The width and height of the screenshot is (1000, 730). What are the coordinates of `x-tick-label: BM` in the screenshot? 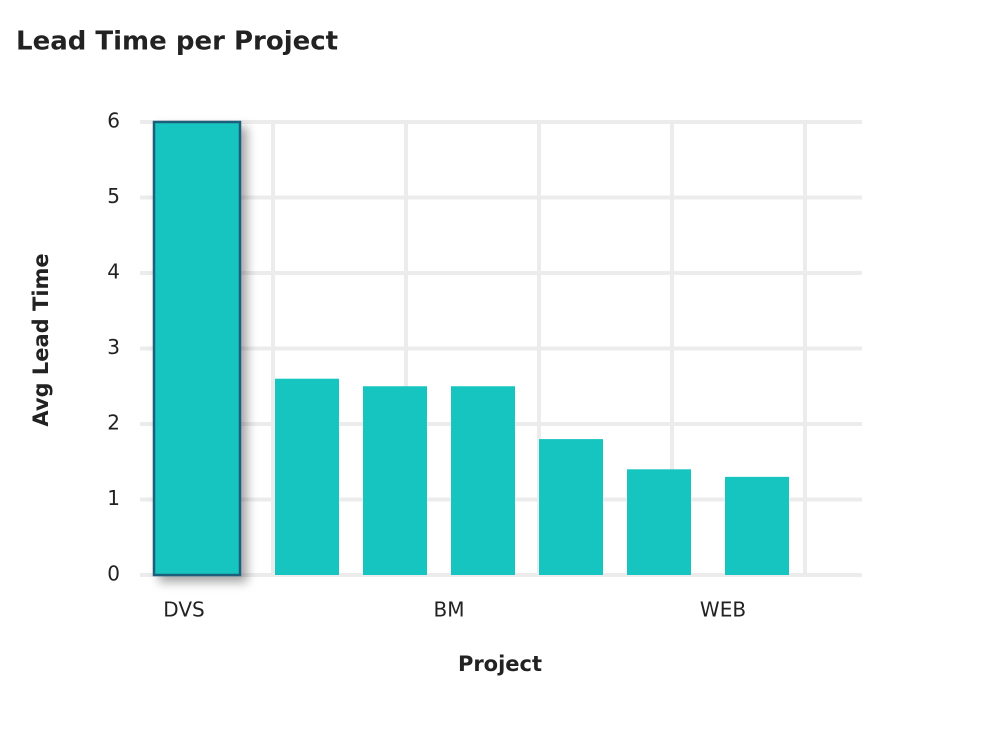 It's located at (449, 610).